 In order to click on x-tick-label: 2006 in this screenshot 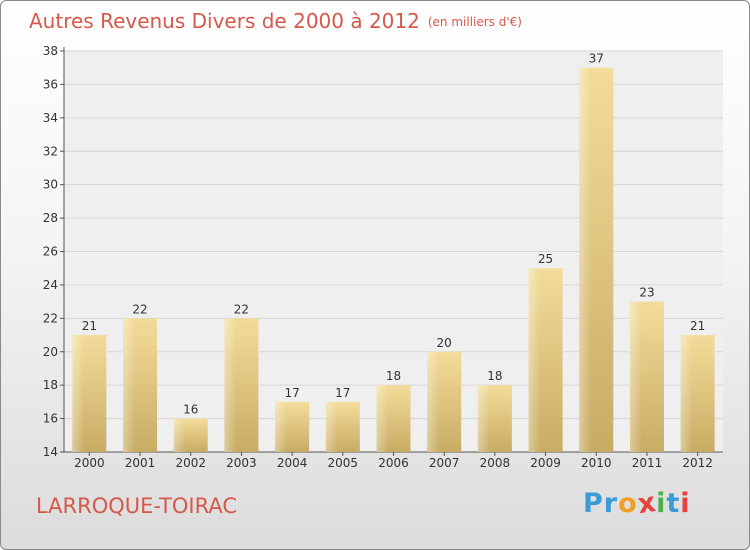, I will do `click(393, 463)`.